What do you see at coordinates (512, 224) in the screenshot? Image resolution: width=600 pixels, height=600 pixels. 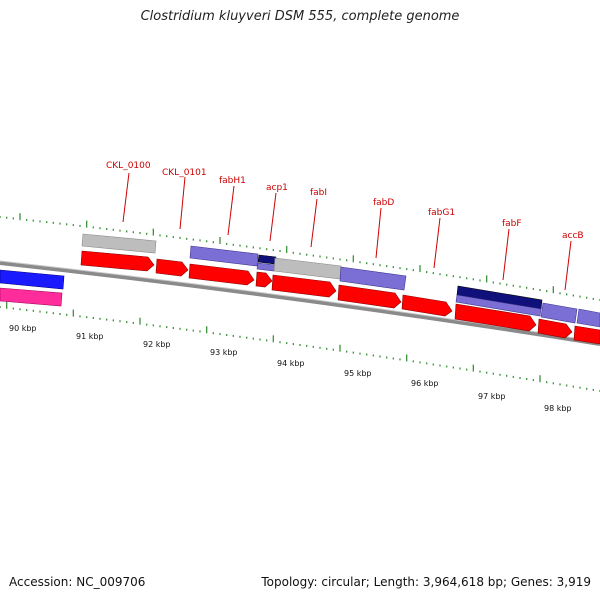 I see `gene-label: fabF` at bounding box center [512, 224].